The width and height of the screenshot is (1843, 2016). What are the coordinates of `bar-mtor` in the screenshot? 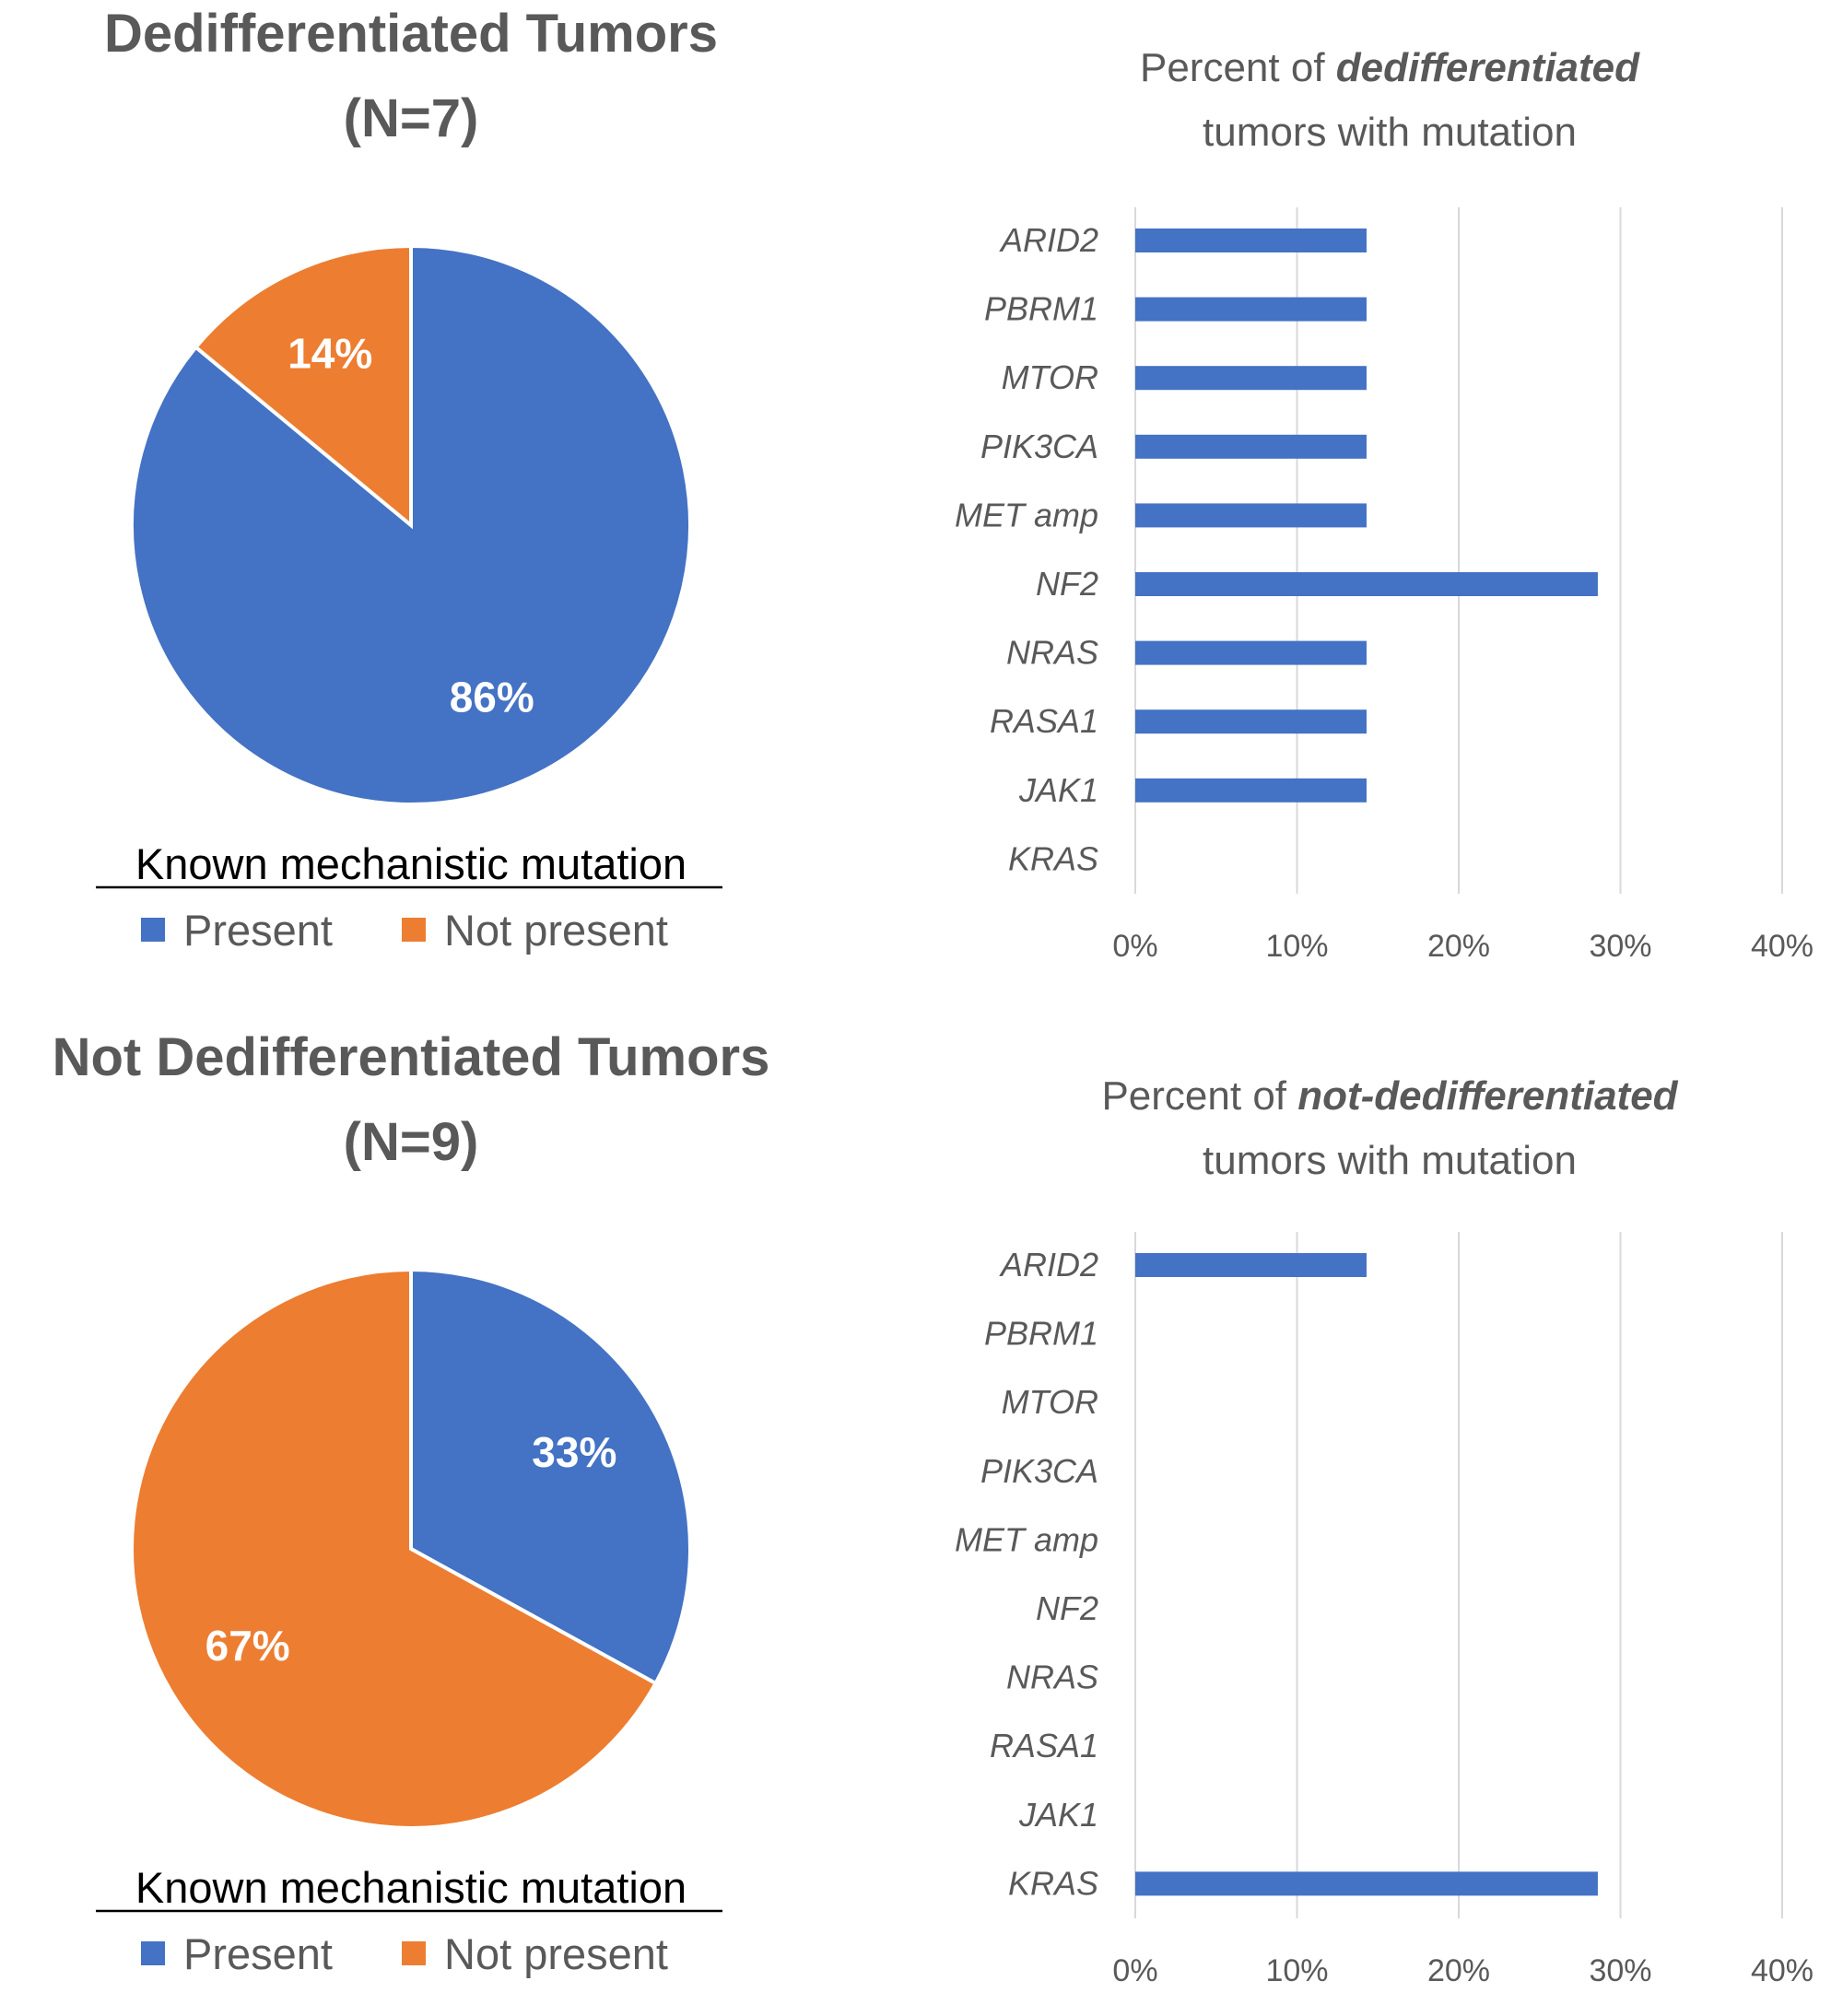 It's located at (1251, 378).